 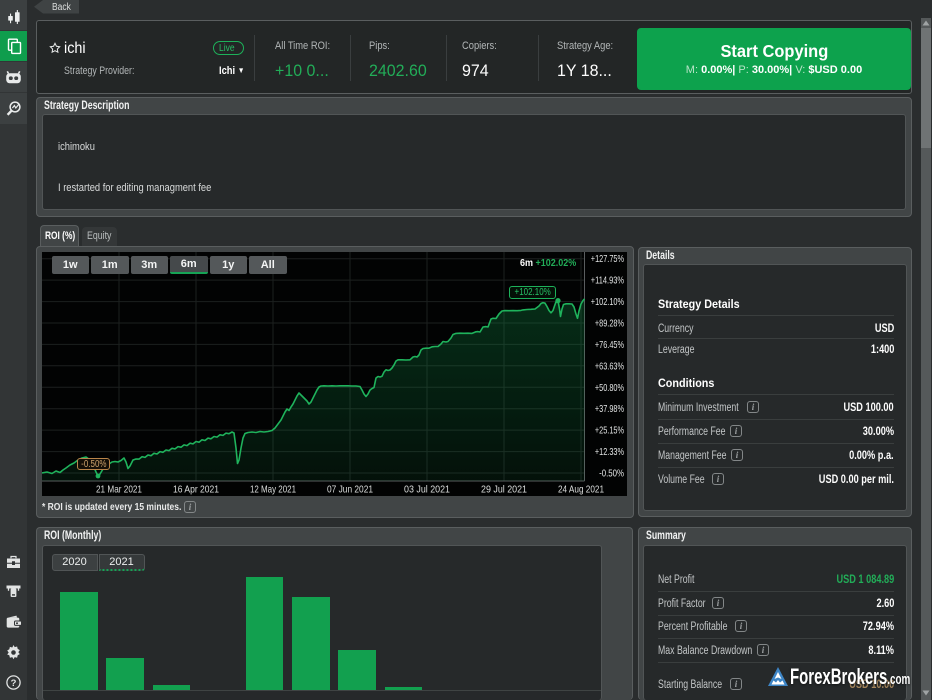 I want to click on svg-text: 16 Apr 2021, so click(x=196, y=490).